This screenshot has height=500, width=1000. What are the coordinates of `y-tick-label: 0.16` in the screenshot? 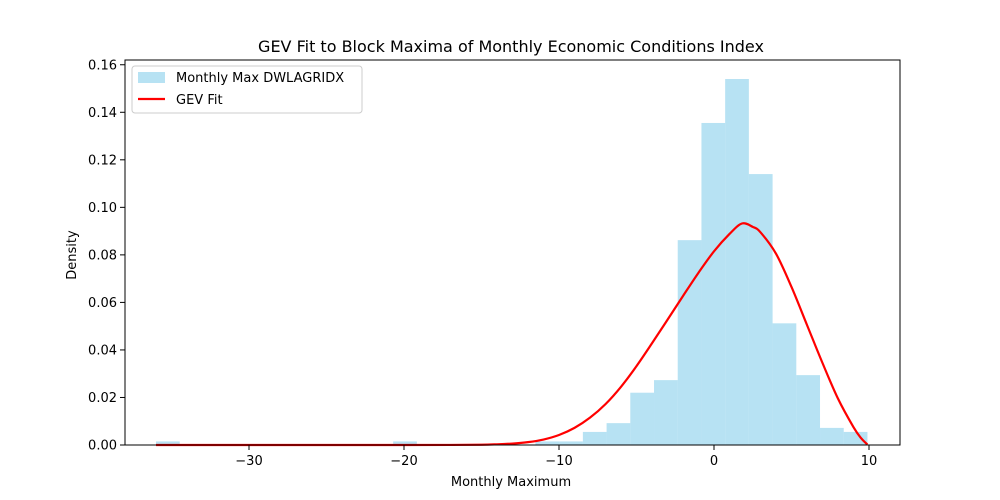 It's located at (102, 65).